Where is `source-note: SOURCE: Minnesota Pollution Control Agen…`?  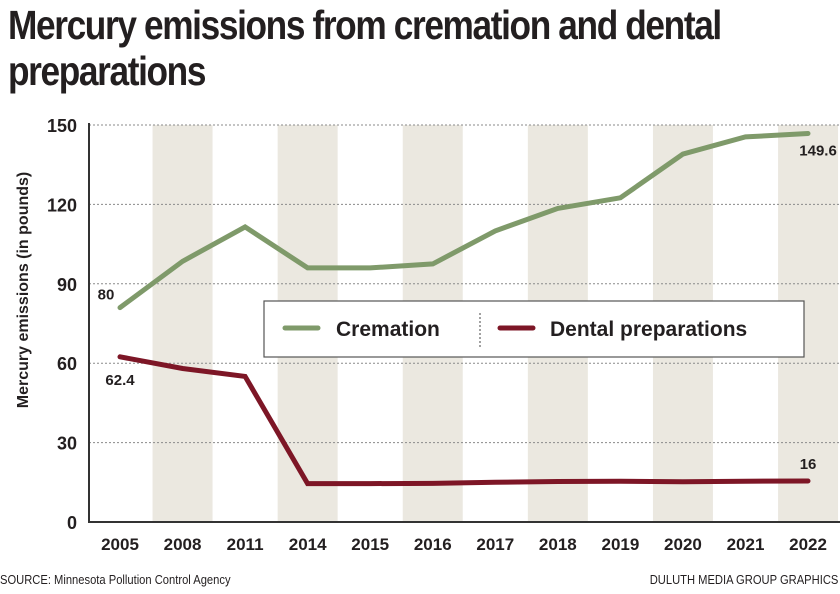
source-note: SOURCE: Minnesota Pollution Control Agen… is located at coordinates (115, 579).